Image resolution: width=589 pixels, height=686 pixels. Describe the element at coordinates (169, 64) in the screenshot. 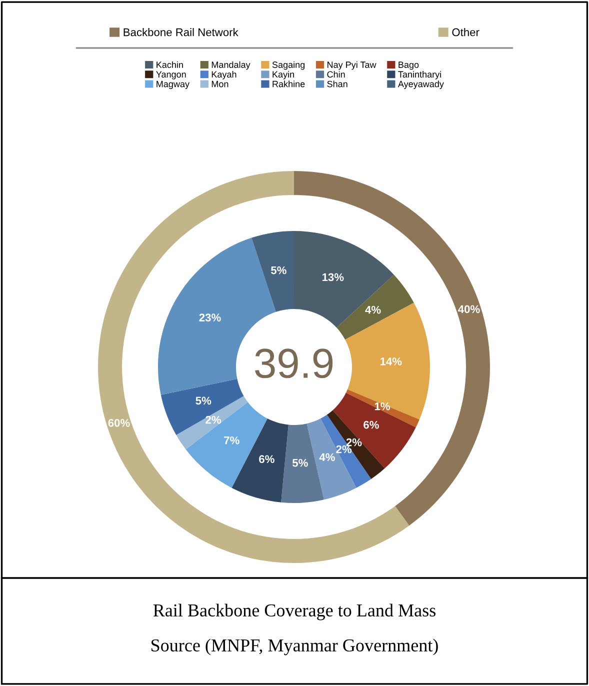

I see `legend-label: Kachin` at that location.